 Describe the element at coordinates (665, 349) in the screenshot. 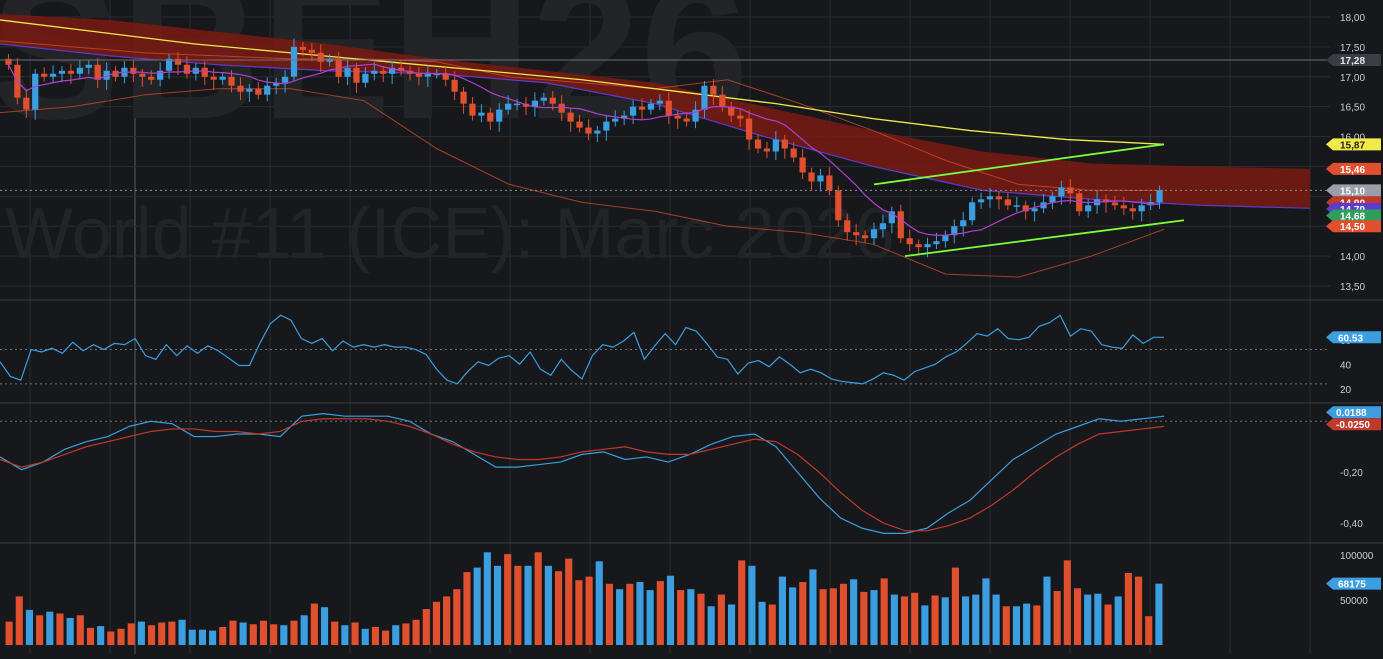

I see `rsi-panel` at that location.